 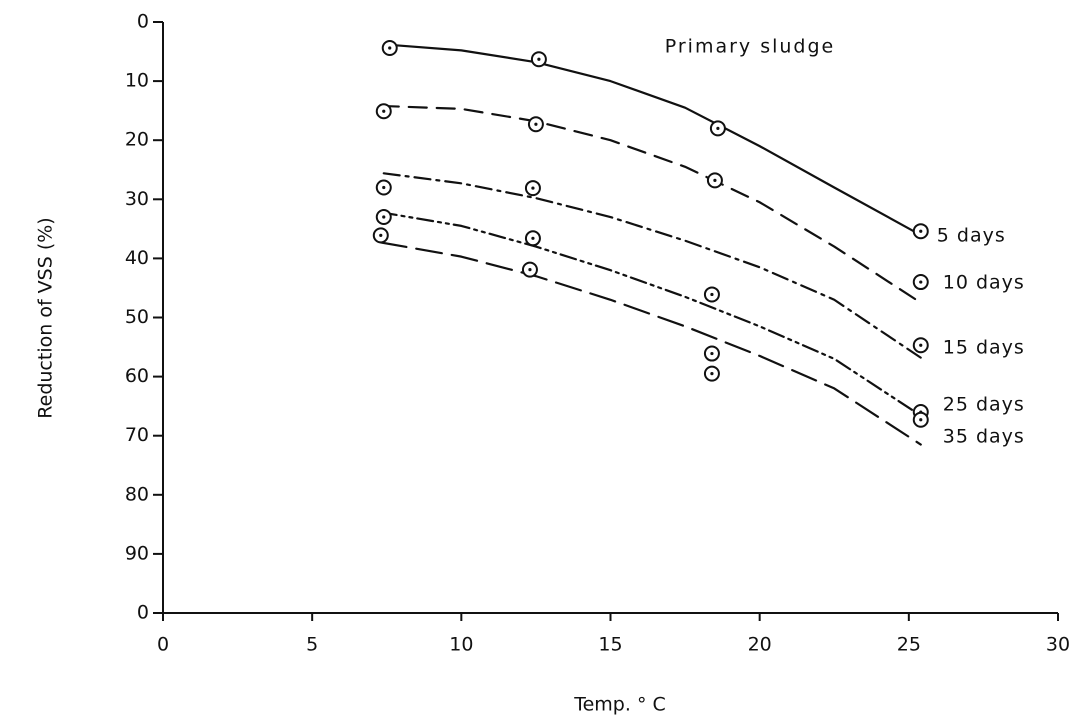 What do you see at coordinates (137, 494) in the screenshot?
I see `y-tick-label: 80` at bounding box center [137, 494].